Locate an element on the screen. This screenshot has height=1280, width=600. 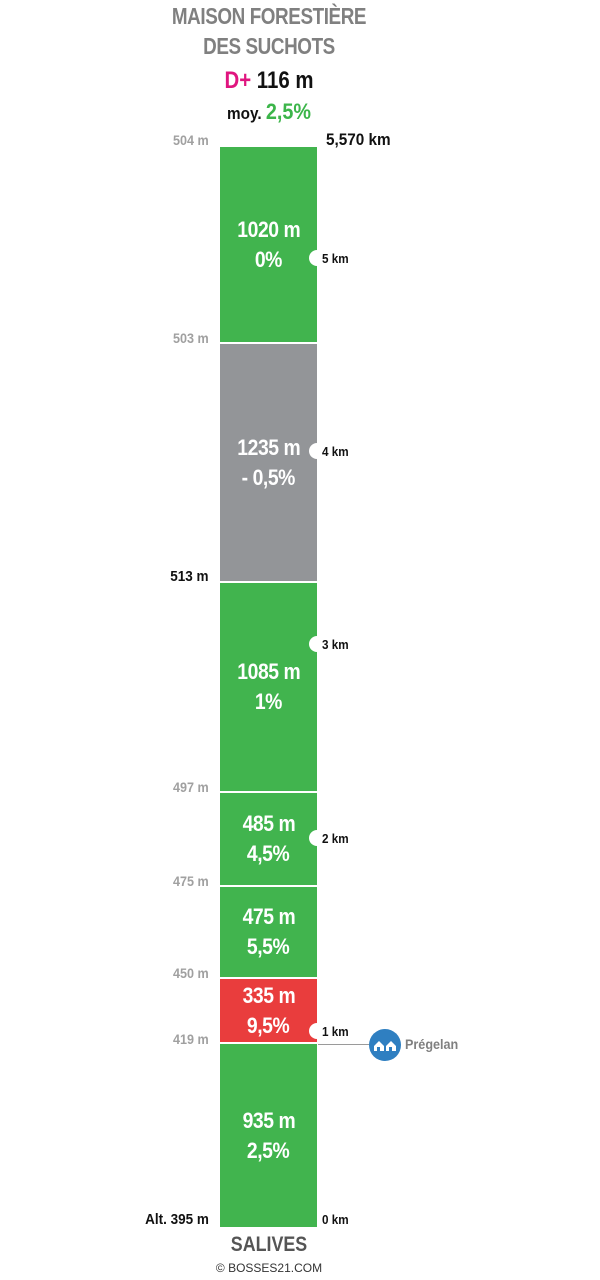
segment-gradient: 9,5% is located at coordinates (268, 1025).